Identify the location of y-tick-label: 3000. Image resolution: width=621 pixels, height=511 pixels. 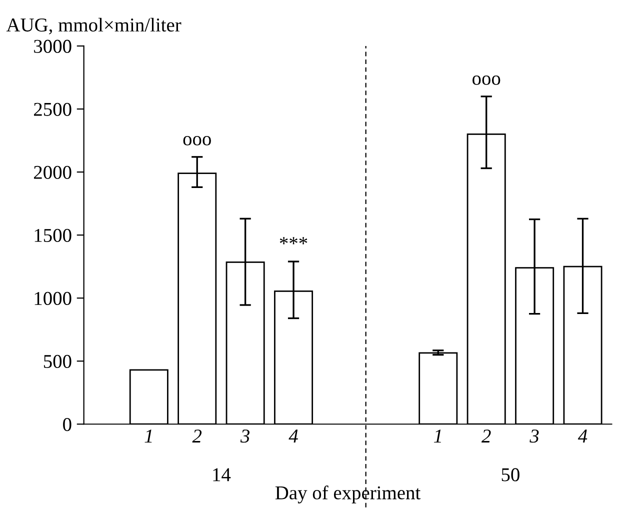
(53, 46).